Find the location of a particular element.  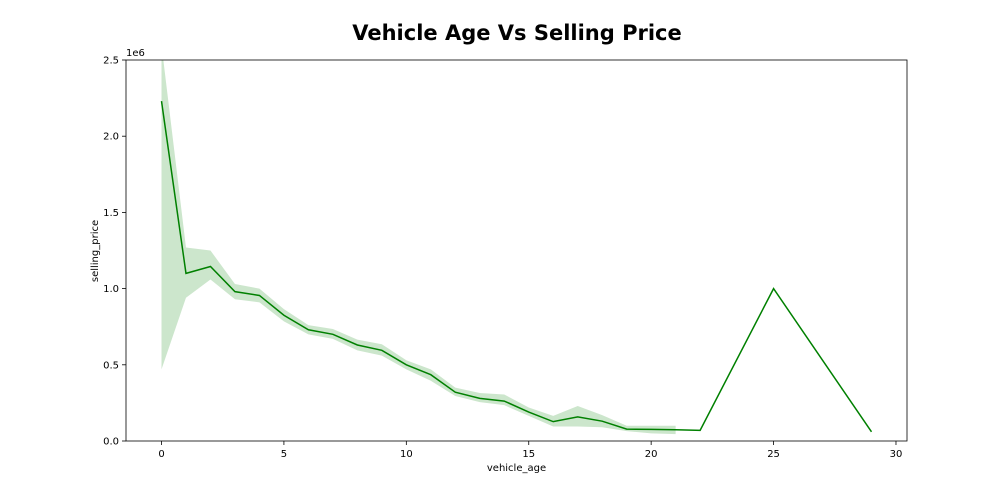

y-tick-label: 2.0 is located at coordinates (111, 137).